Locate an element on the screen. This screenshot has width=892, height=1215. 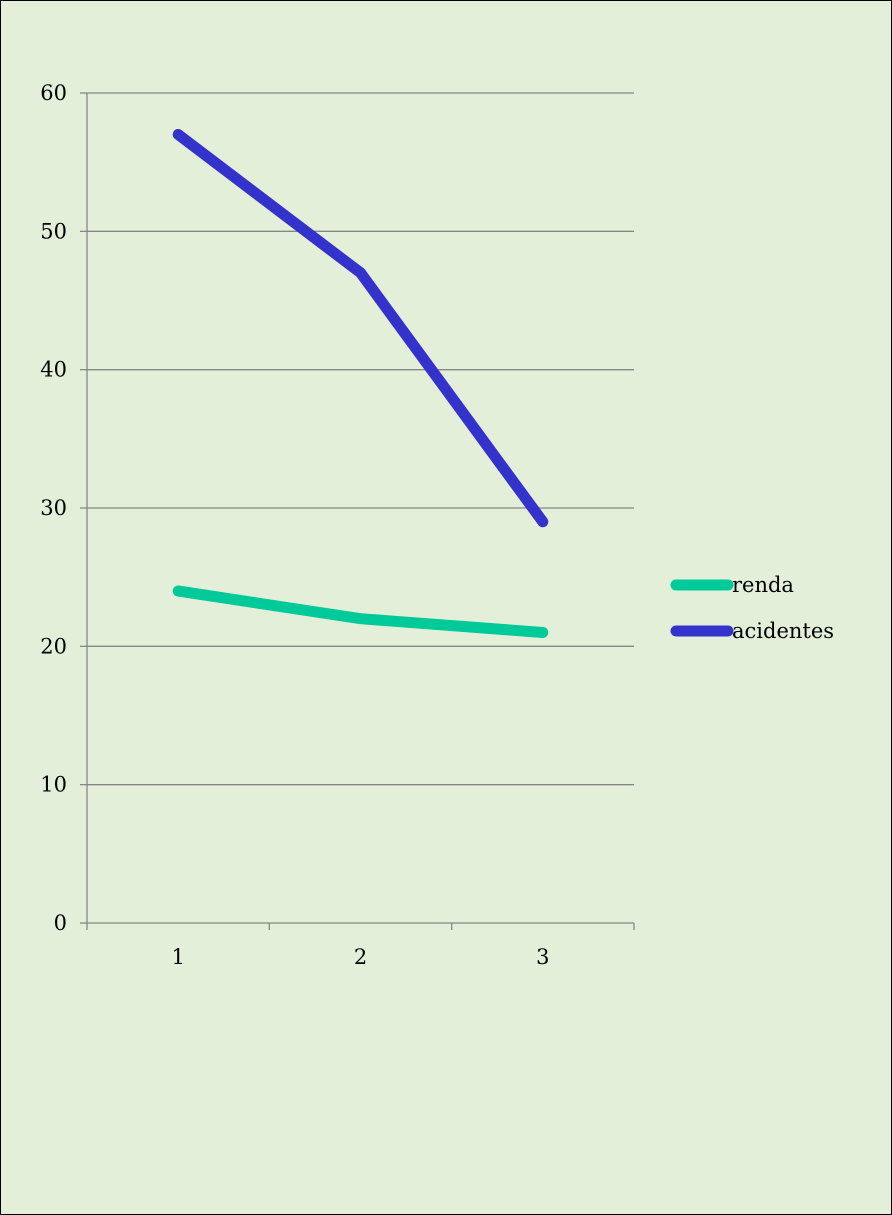
y-tick-label: 40 is located at coordinates (53, 370).